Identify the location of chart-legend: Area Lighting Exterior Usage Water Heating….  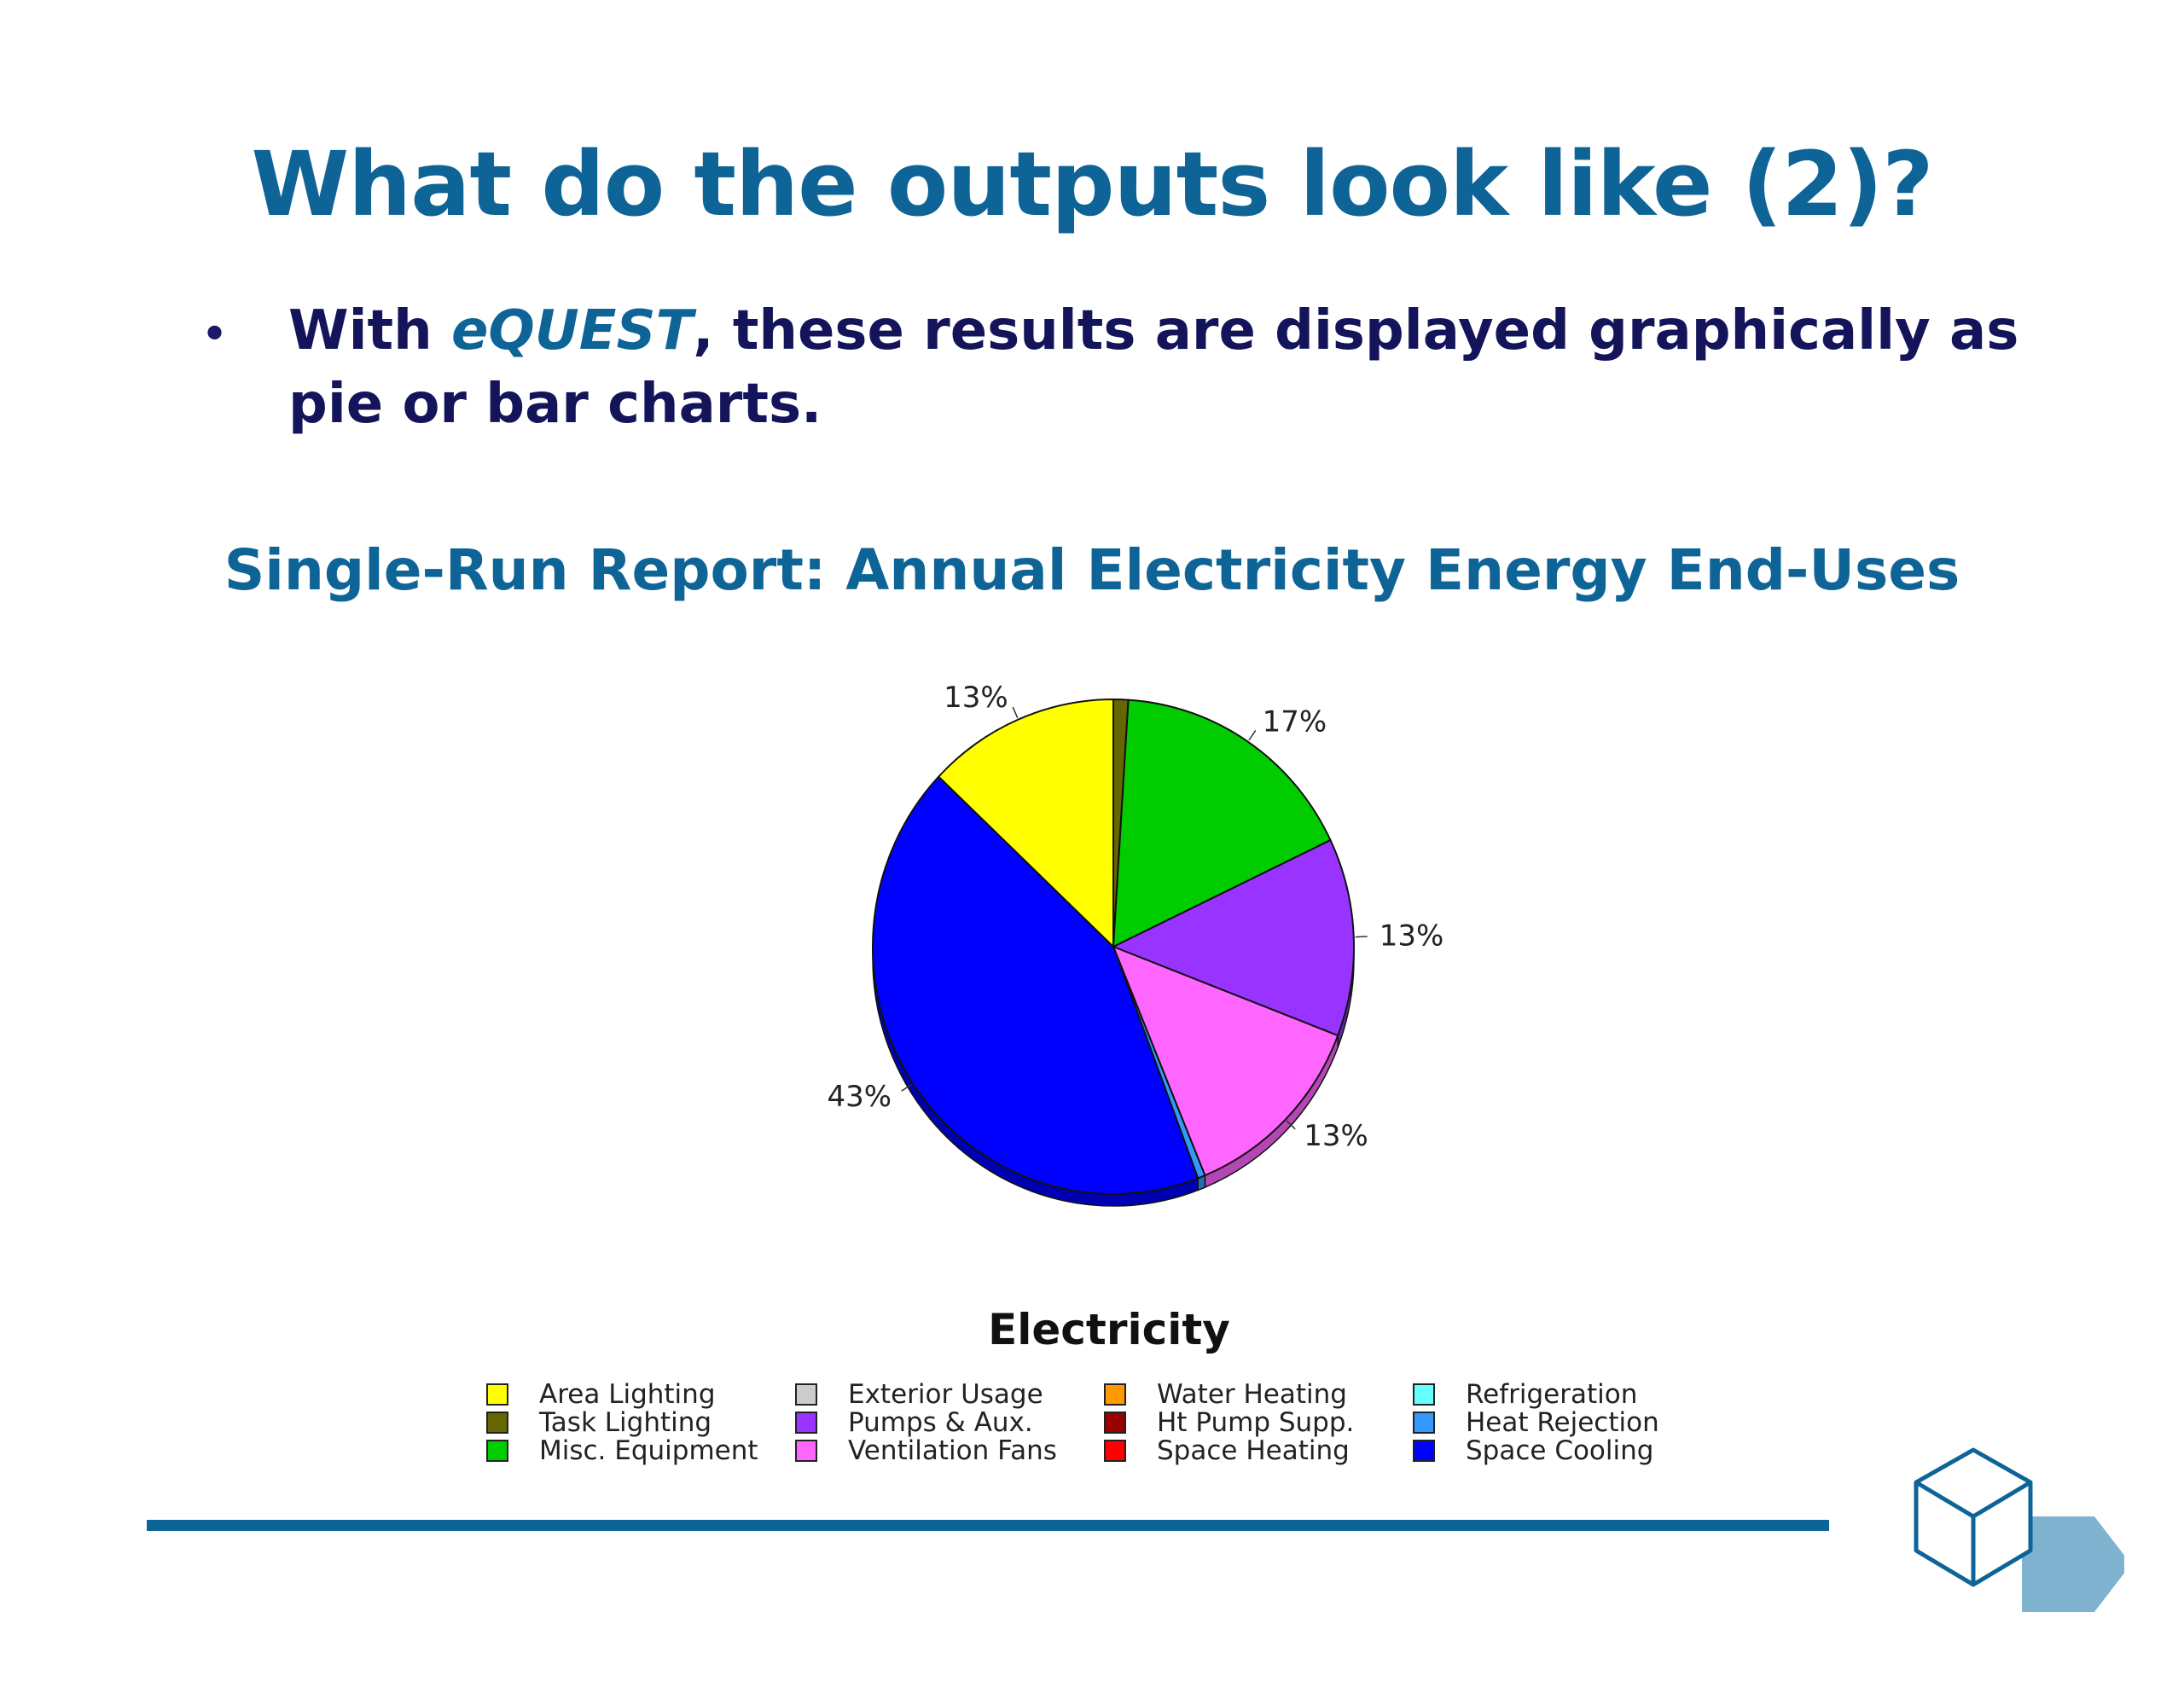
(1092, 1422).